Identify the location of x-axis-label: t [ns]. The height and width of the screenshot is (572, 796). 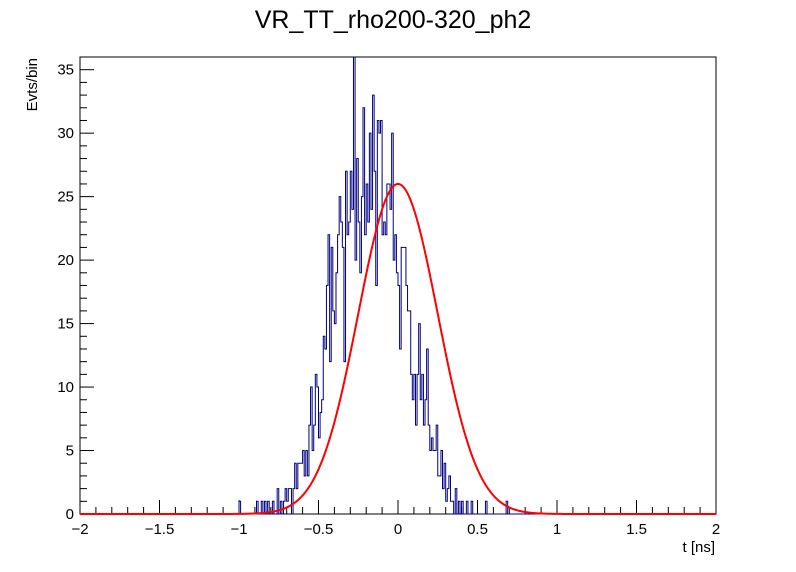
(698, 547).